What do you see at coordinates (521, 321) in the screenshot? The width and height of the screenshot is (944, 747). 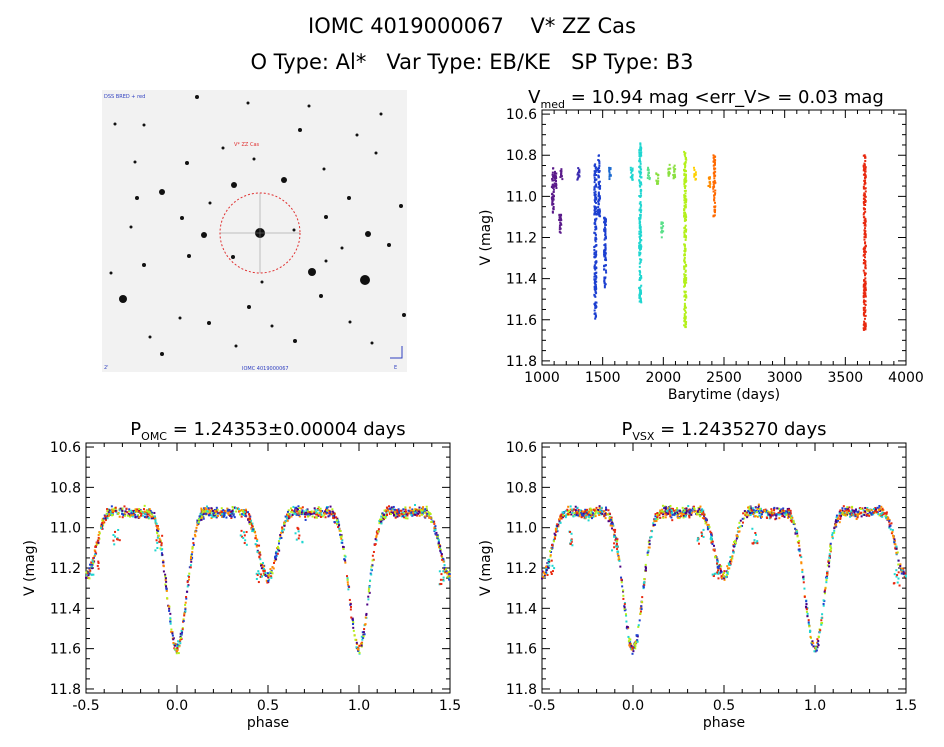 I see `y-tick-label: 11.6` at bounding box center [521, 321].